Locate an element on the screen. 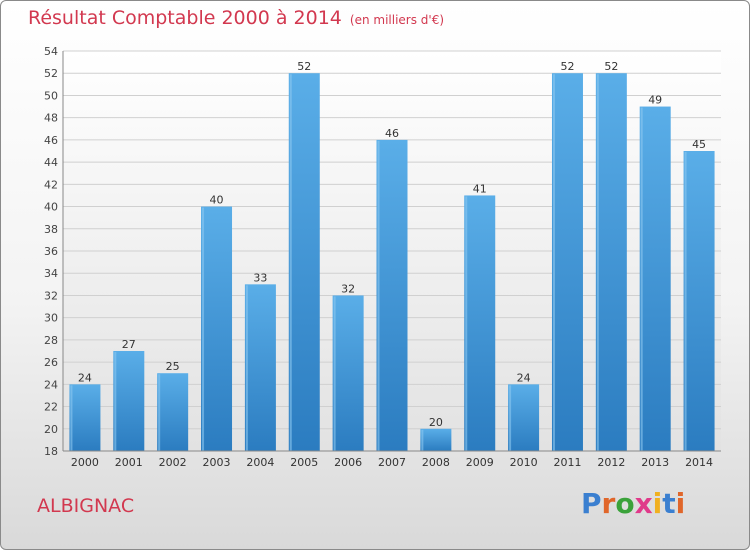 Image resolution: width=750 pixels, height=550 pixels. town-name: ALBIGNAC is located at coordinates (86, 506).